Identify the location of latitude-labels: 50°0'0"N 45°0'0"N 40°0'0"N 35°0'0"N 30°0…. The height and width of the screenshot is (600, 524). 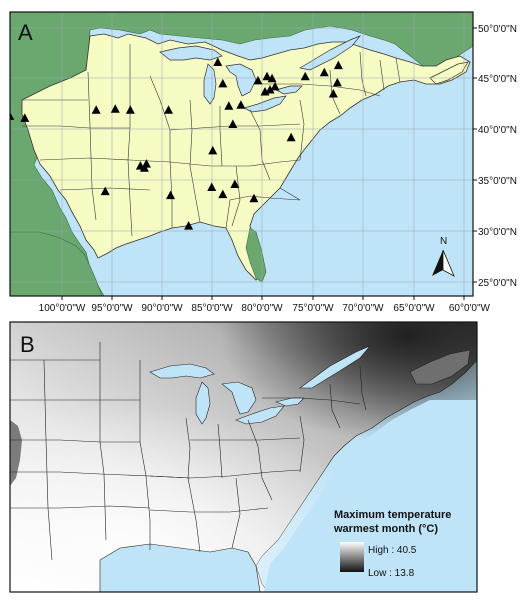
(495, 156).